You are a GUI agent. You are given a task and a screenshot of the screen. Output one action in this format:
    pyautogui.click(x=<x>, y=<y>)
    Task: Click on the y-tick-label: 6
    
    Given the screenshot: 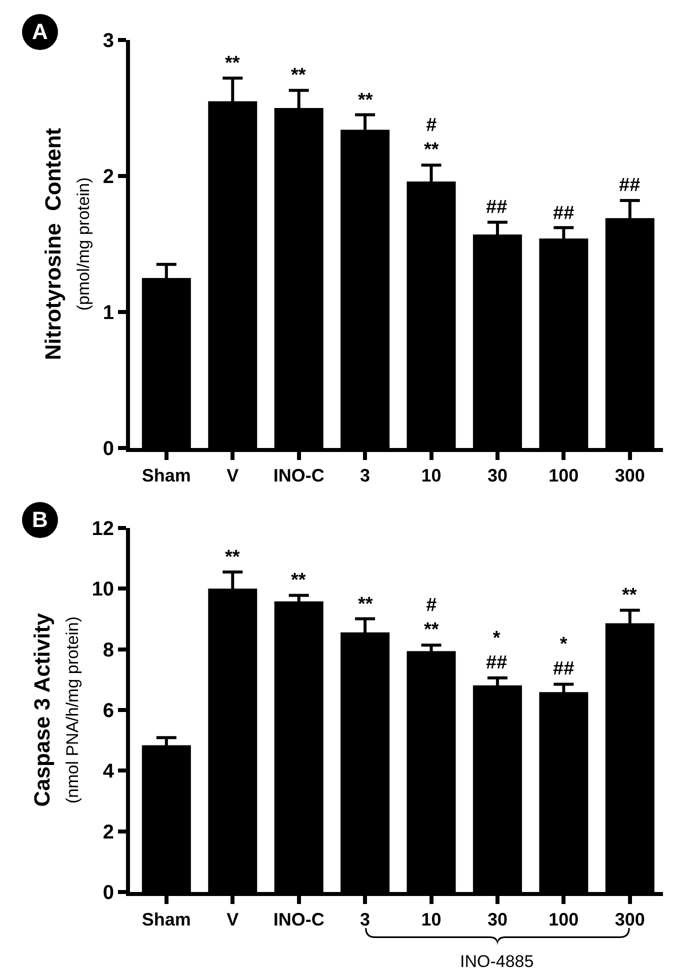 What is the action you would take?
    pyautogui.click(x=108, y=711)
    